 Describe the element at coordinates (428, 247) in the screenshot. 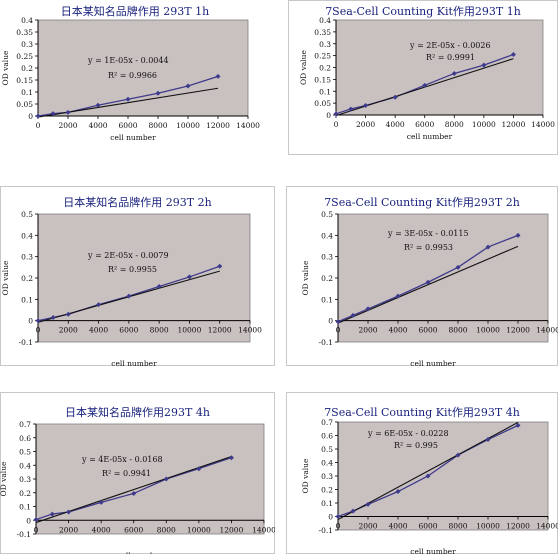

I see `r-squared: R² = 0.9953` at that location.